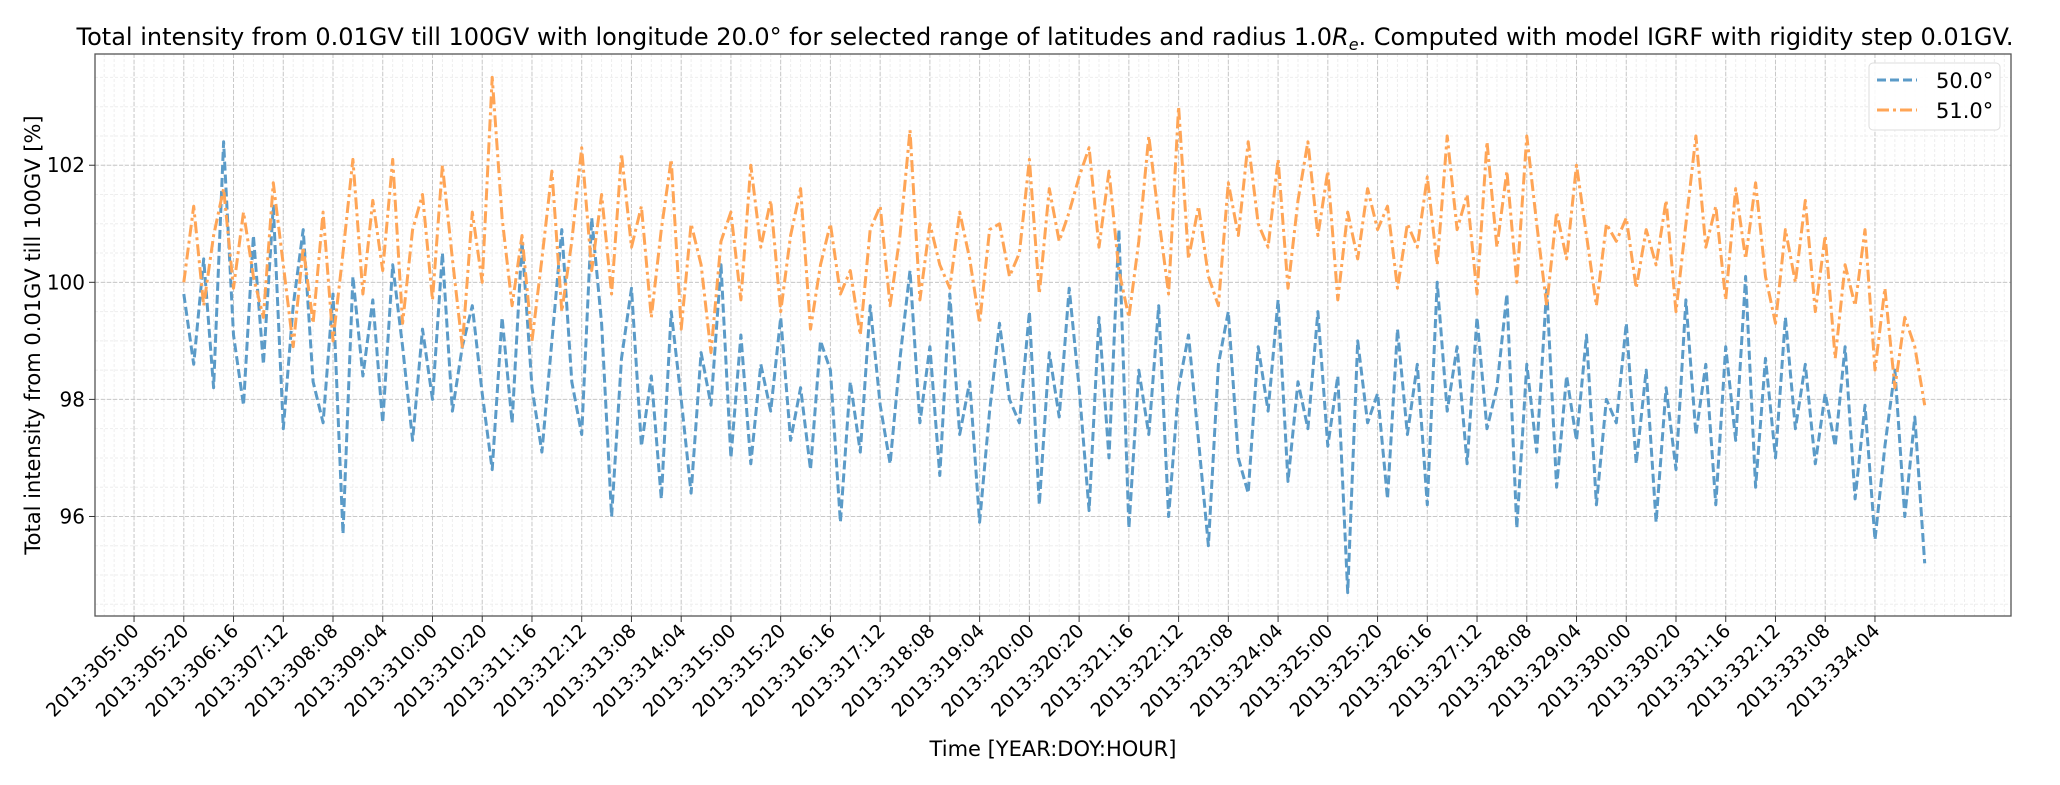 This screenshot has height=785, width=2060. I want to click on y-tick-label: 96, so click(72, 516).